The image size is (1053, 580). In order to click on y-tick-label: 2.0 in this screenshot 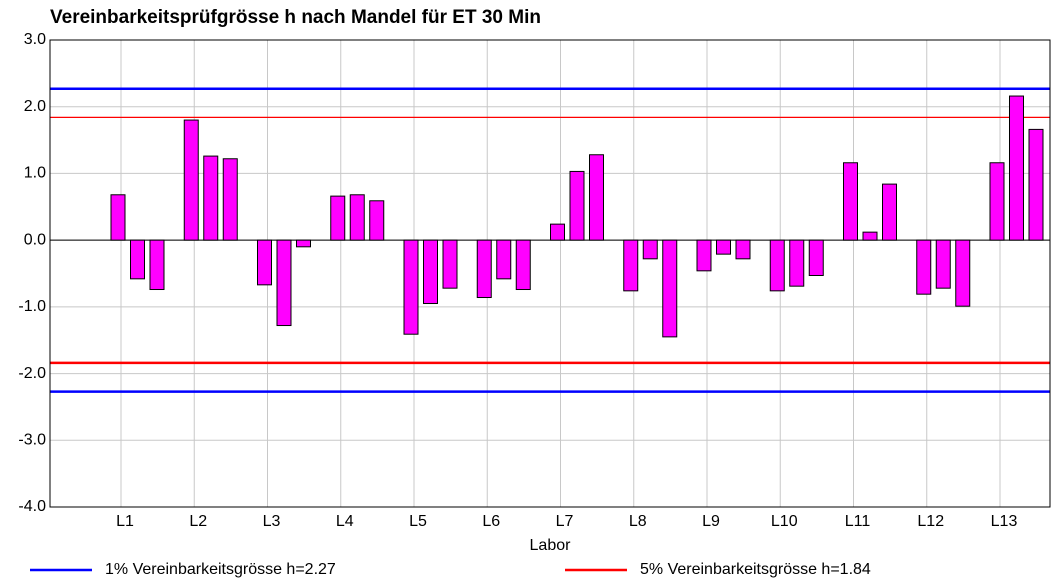, I will do `click(35, 106)`.